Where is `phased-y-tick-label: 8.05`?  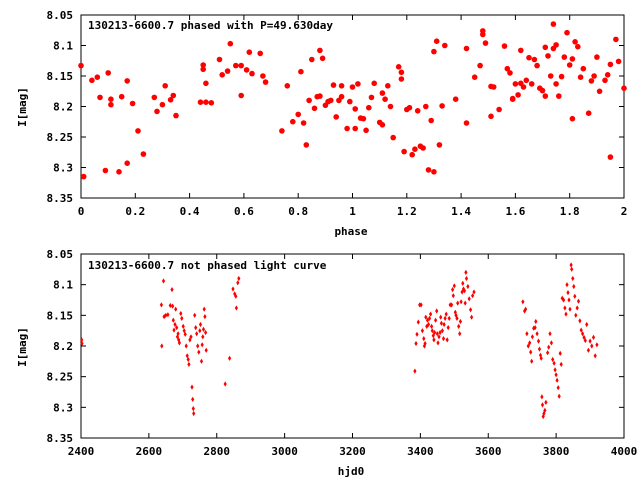 phased-y-tick-label: 8.05 is located at coordinates (60, 15).